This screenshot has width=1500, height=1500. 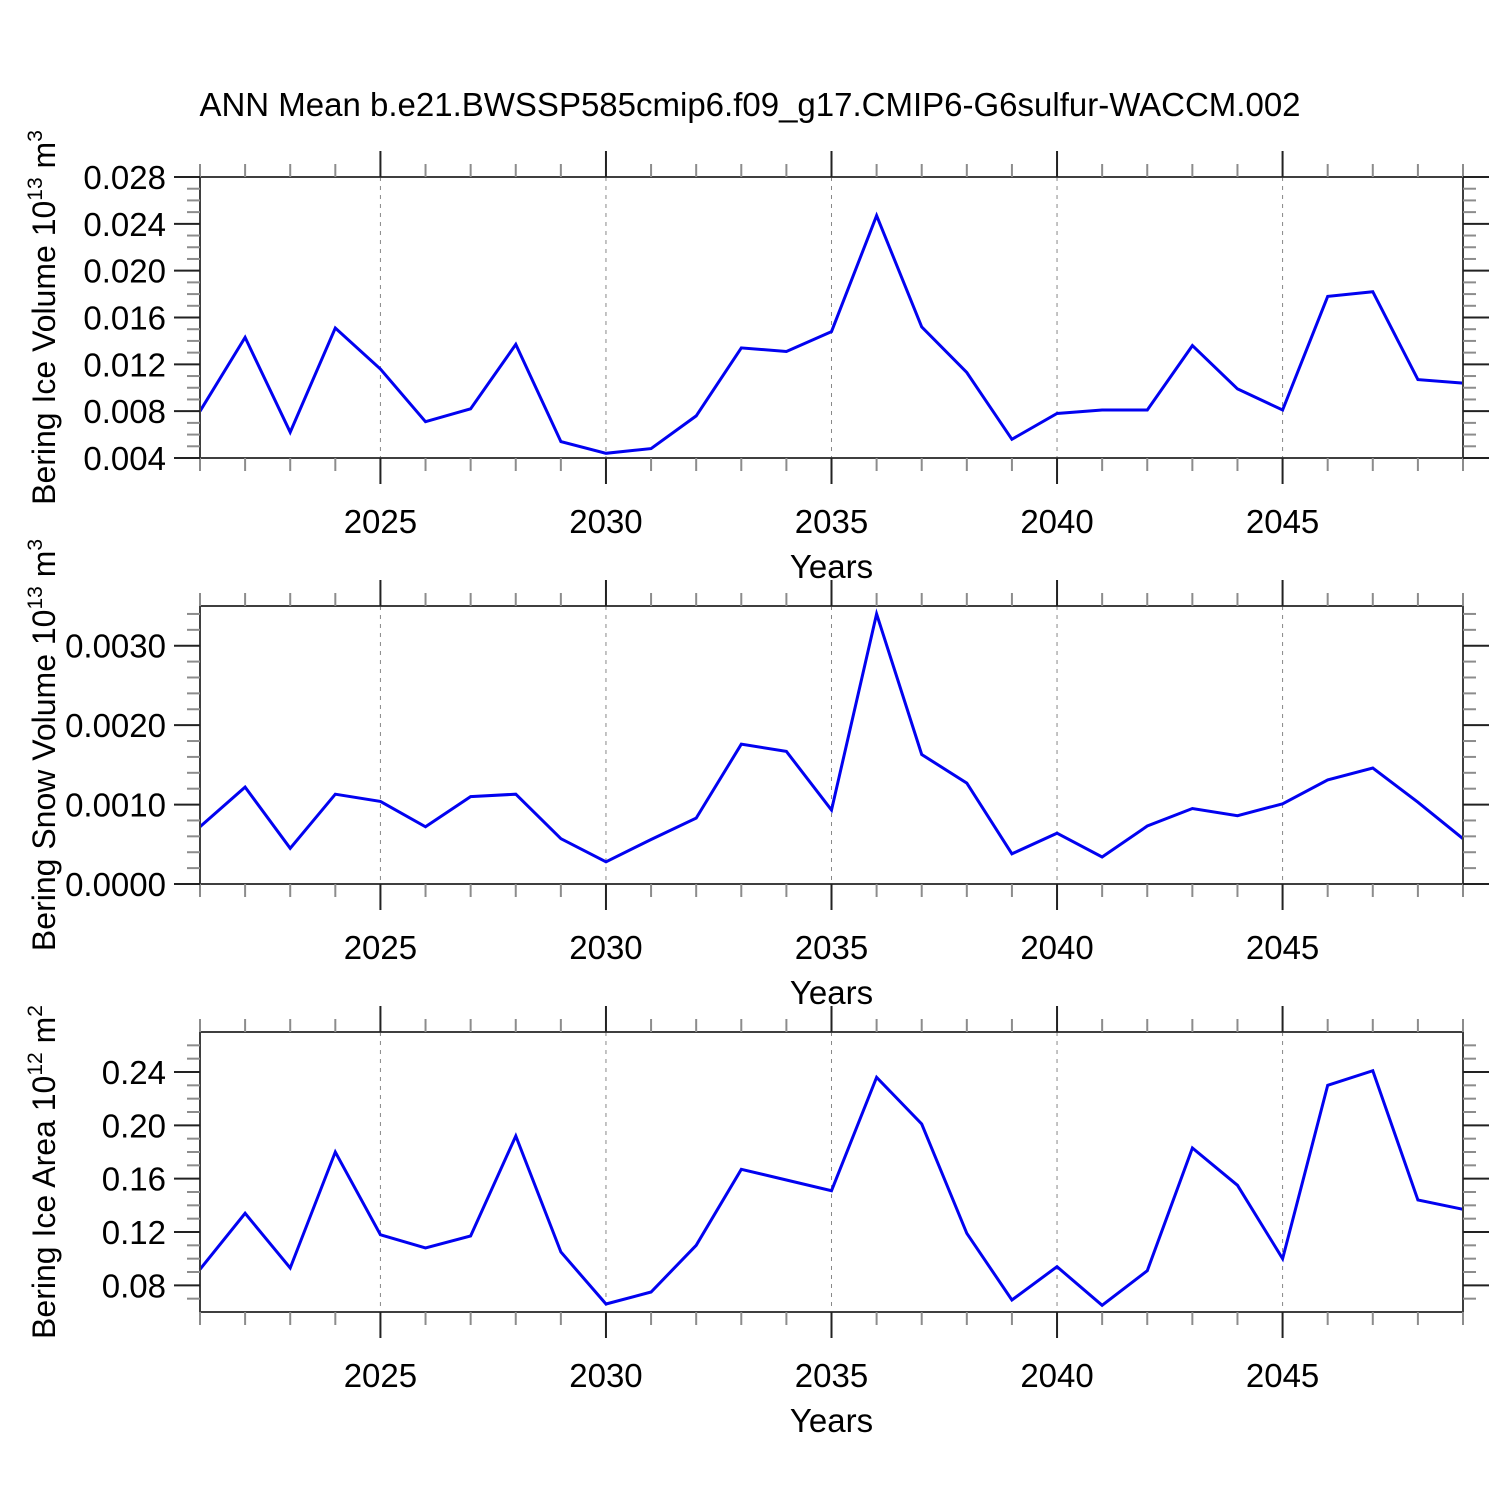 What do you see at coordinates (134, 1179) in the screenshot?
I see `y-tick-label: 0.16` at bounding box center [134, 1179].